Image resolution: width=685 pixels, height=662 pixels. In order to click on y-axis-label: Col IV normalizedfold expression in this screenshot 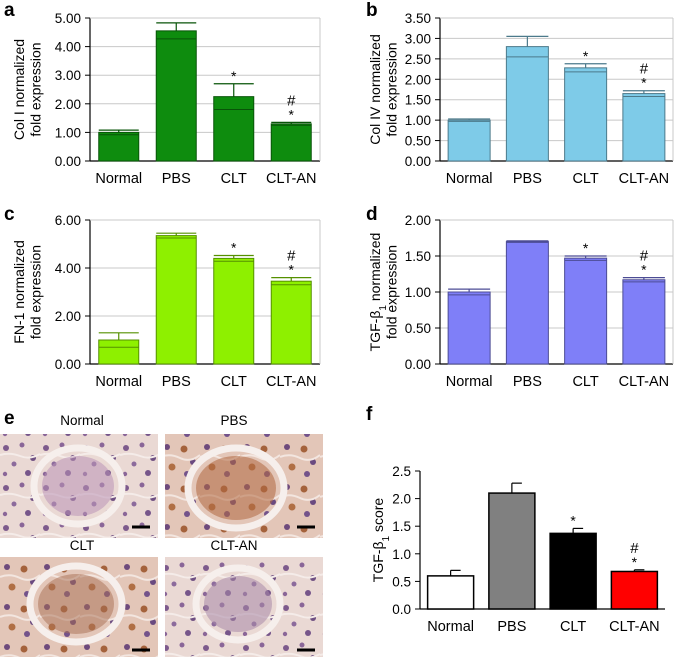, I will do `click(383, 89)`.